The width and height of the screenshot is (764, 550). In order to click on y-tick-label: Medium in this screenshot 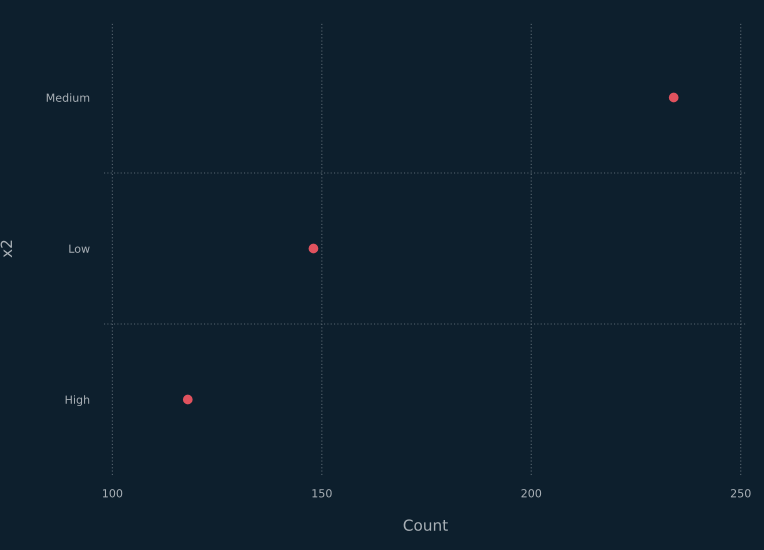, I will do `click(68, 97)`.